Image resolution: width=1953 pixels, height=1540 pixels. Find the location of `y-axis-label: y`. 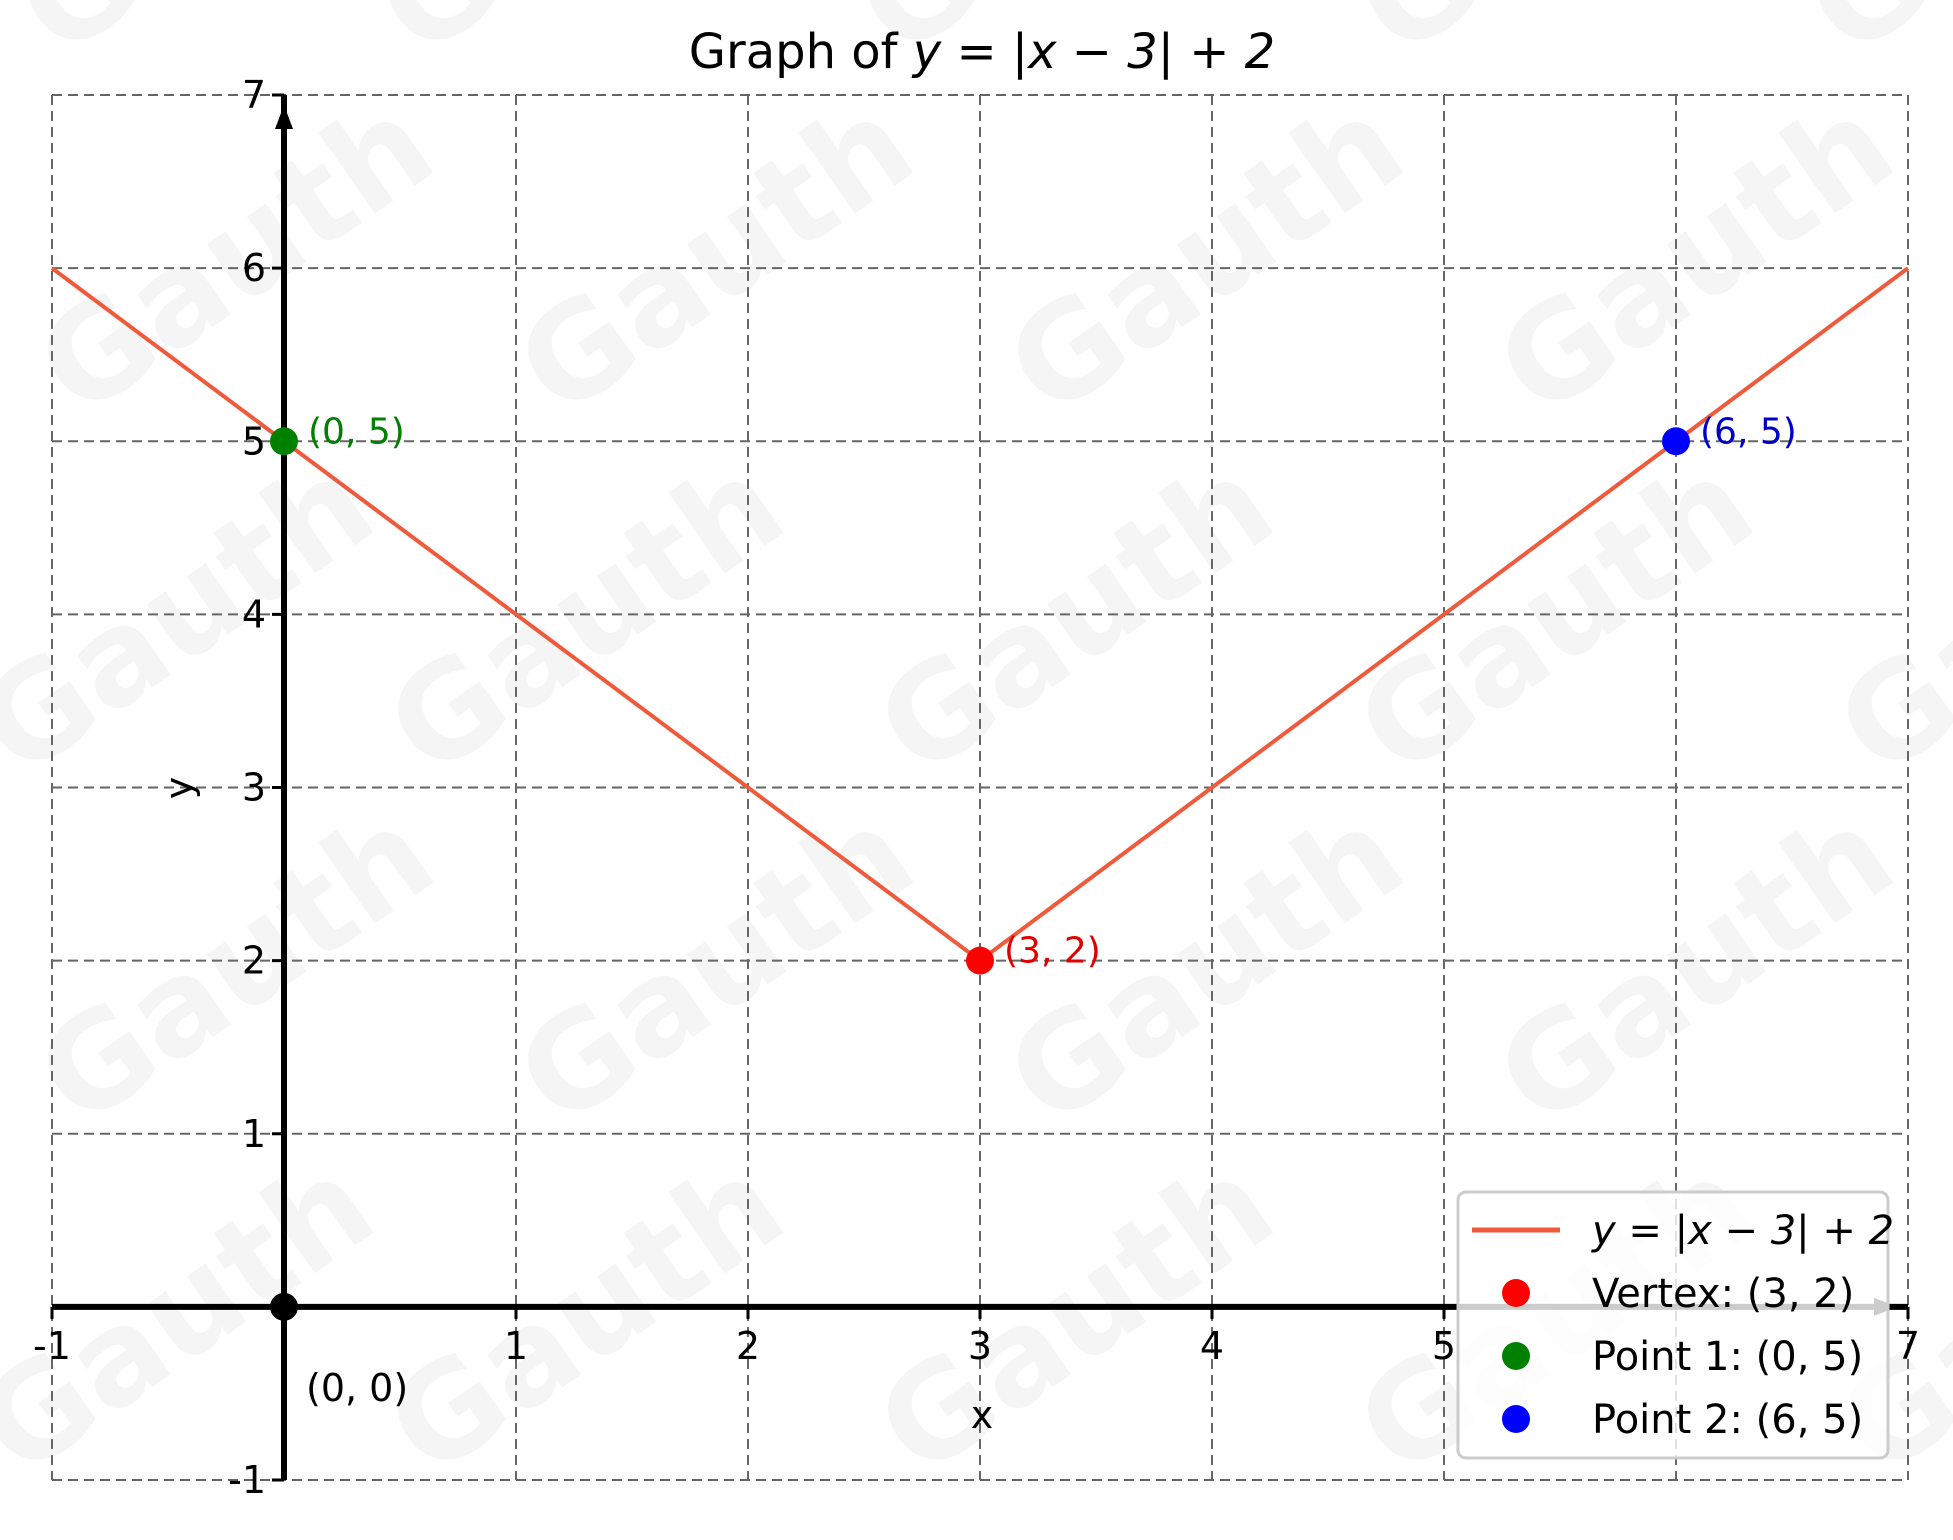

y-axis-label: y is located at coordinates (179, 788).